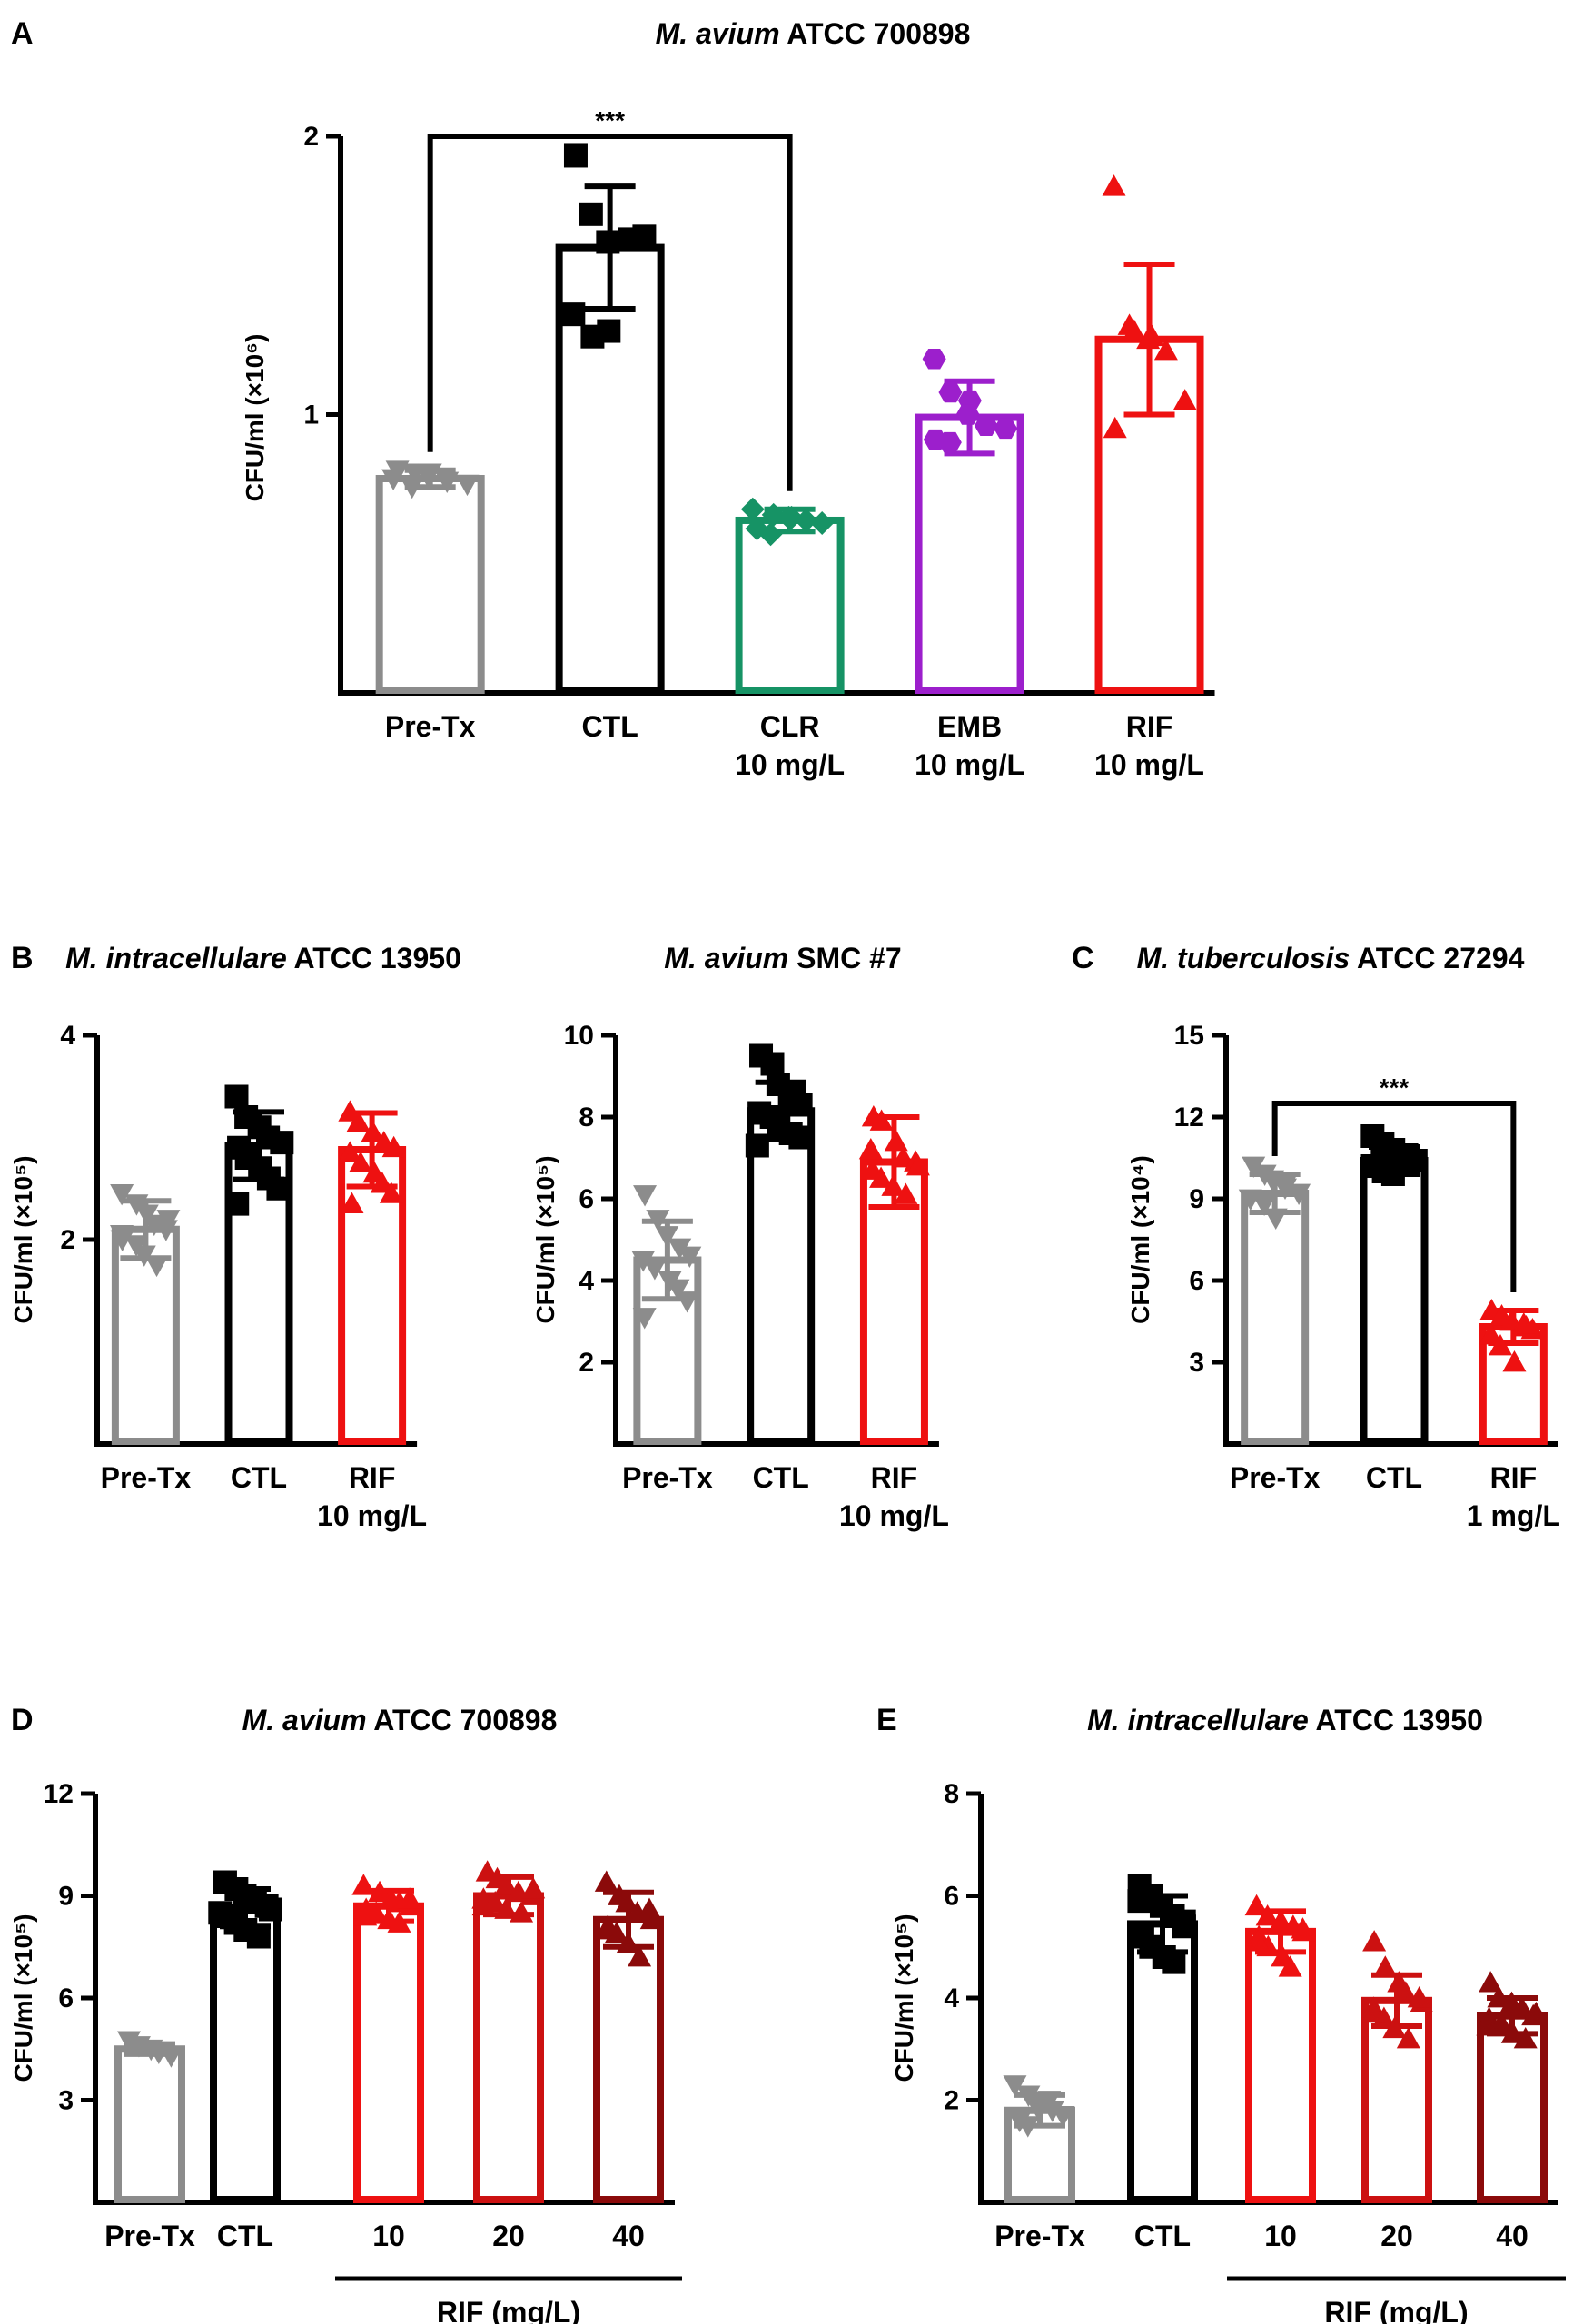  I want to click on panel-label: A, so click(22, 33).